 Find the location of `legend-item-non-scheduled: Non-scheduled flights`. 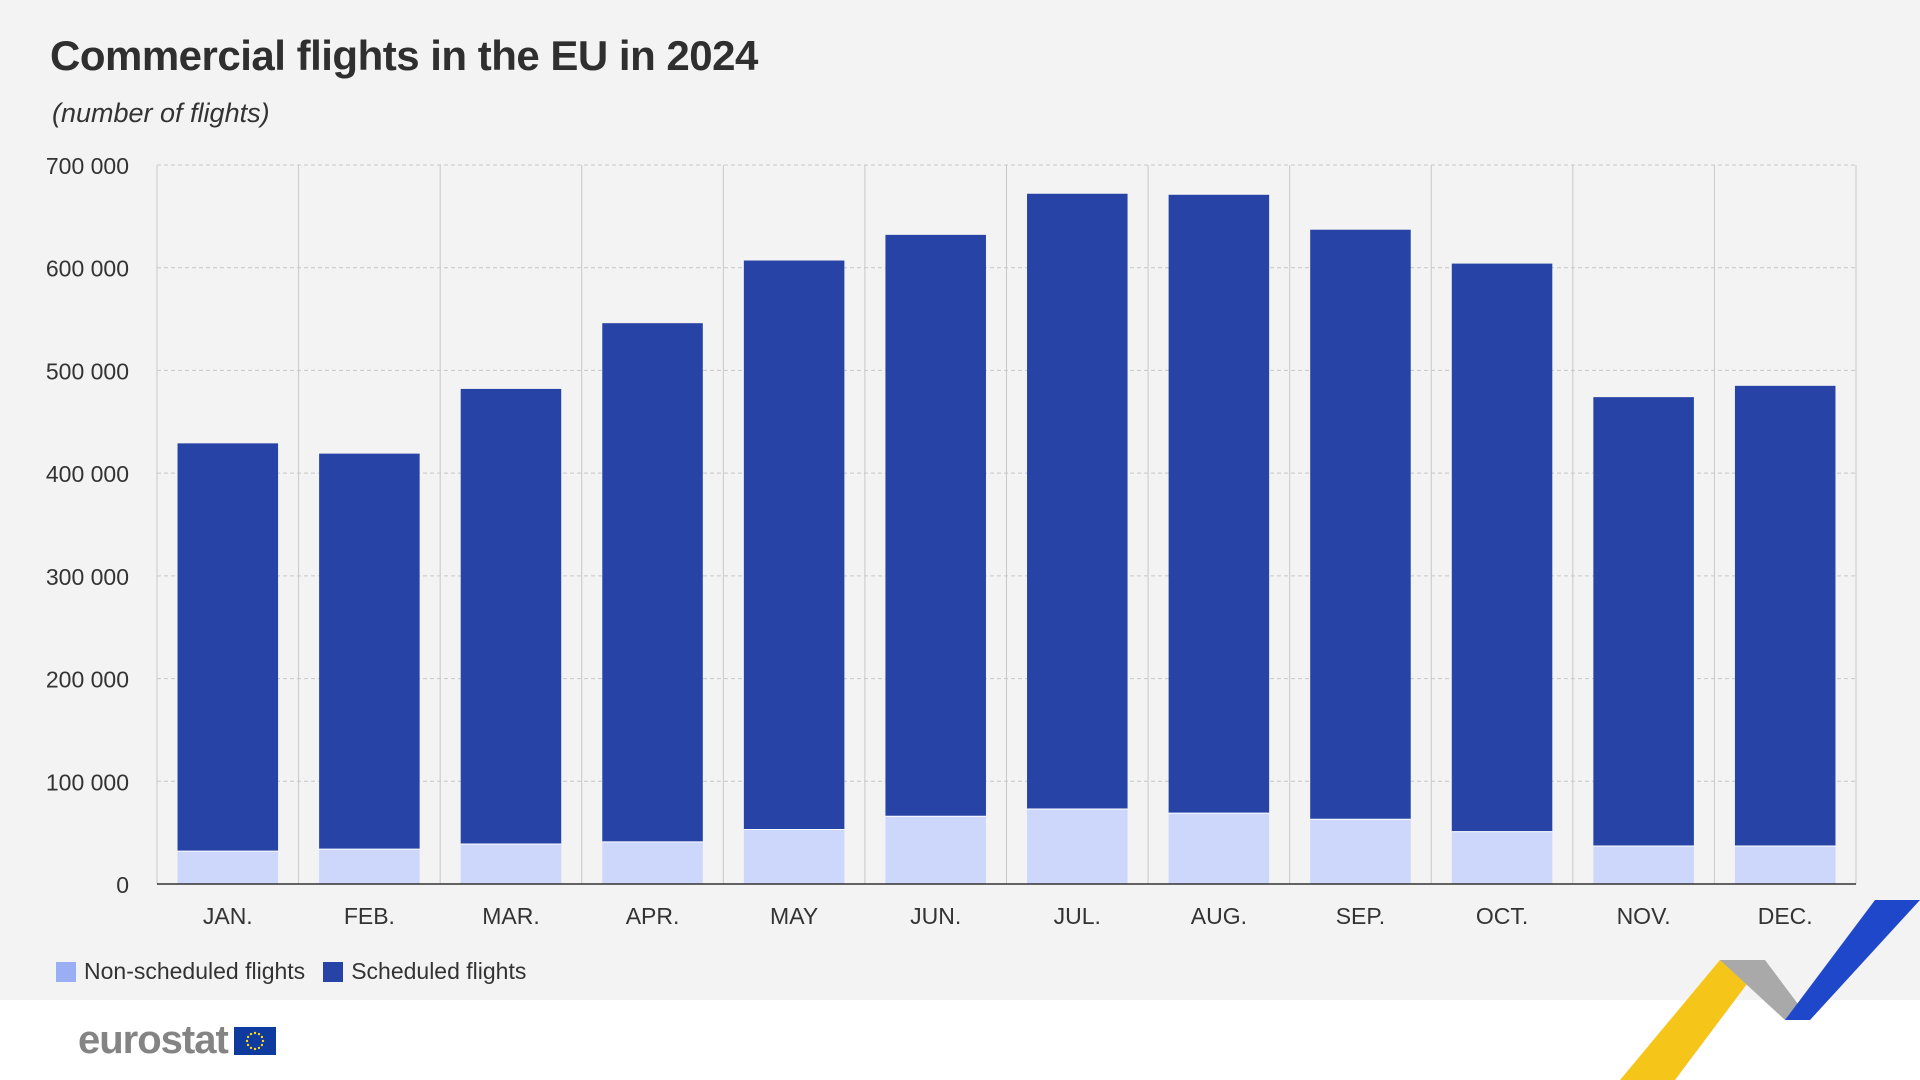

legend-item-non-scheduled: Non-scheduled flights is located at coordinates (180, 971).